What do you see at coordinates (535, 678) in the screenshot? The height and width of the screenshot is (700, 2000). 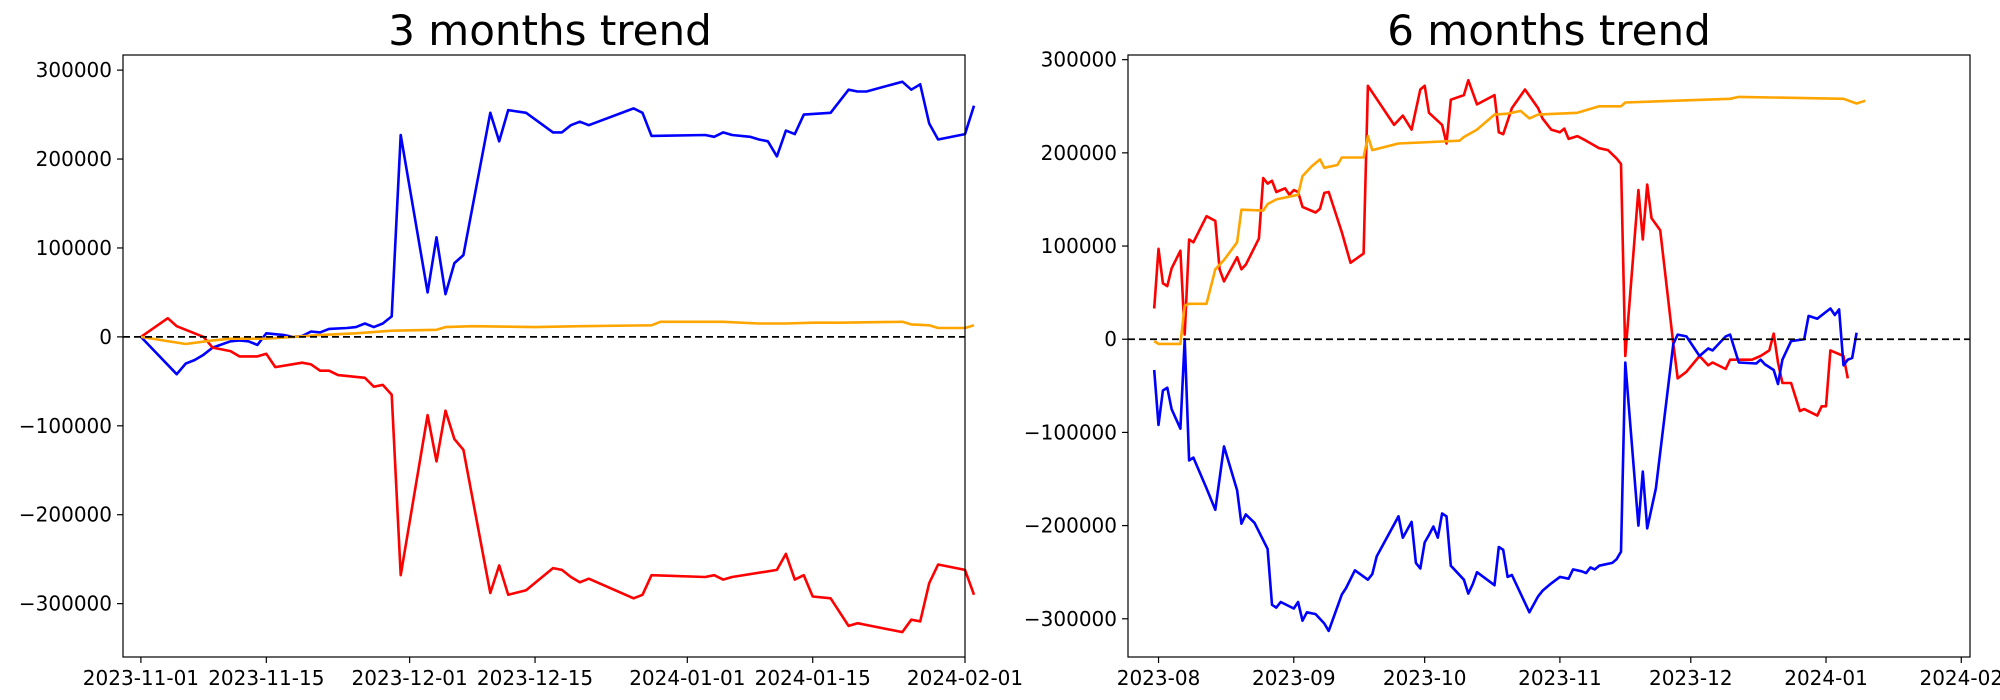 I see `x-tick-label: 2023-12-15` at bounding box center [535, 678].